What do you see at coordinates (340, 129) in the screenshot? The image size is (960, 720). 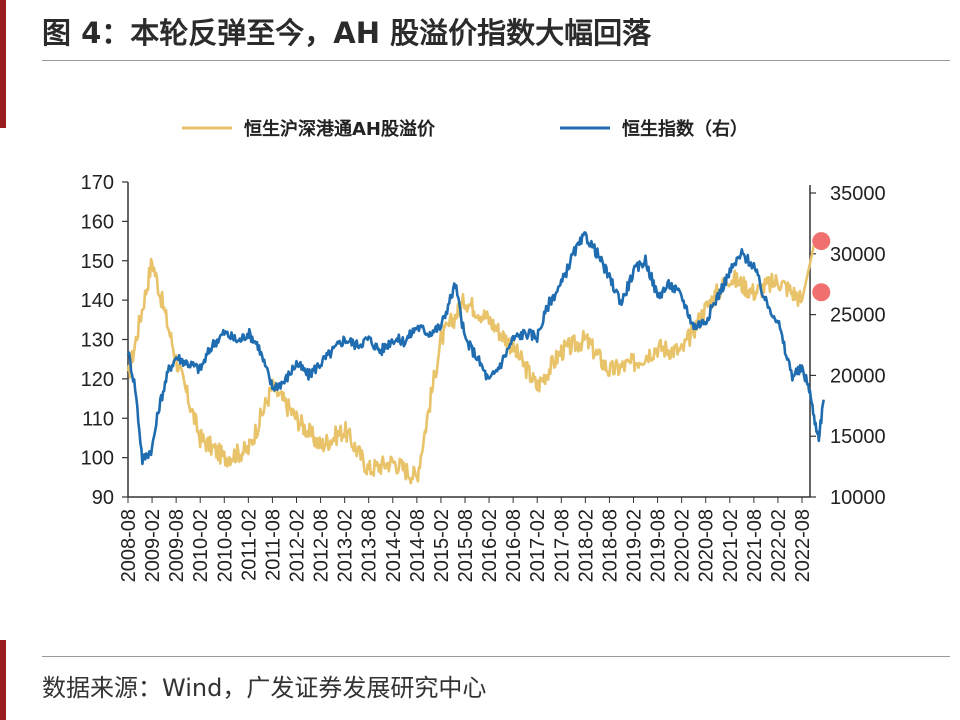 I see `legend-label-1: 恒生沪深港通AH股溢价` at bounding box center [340, 129].